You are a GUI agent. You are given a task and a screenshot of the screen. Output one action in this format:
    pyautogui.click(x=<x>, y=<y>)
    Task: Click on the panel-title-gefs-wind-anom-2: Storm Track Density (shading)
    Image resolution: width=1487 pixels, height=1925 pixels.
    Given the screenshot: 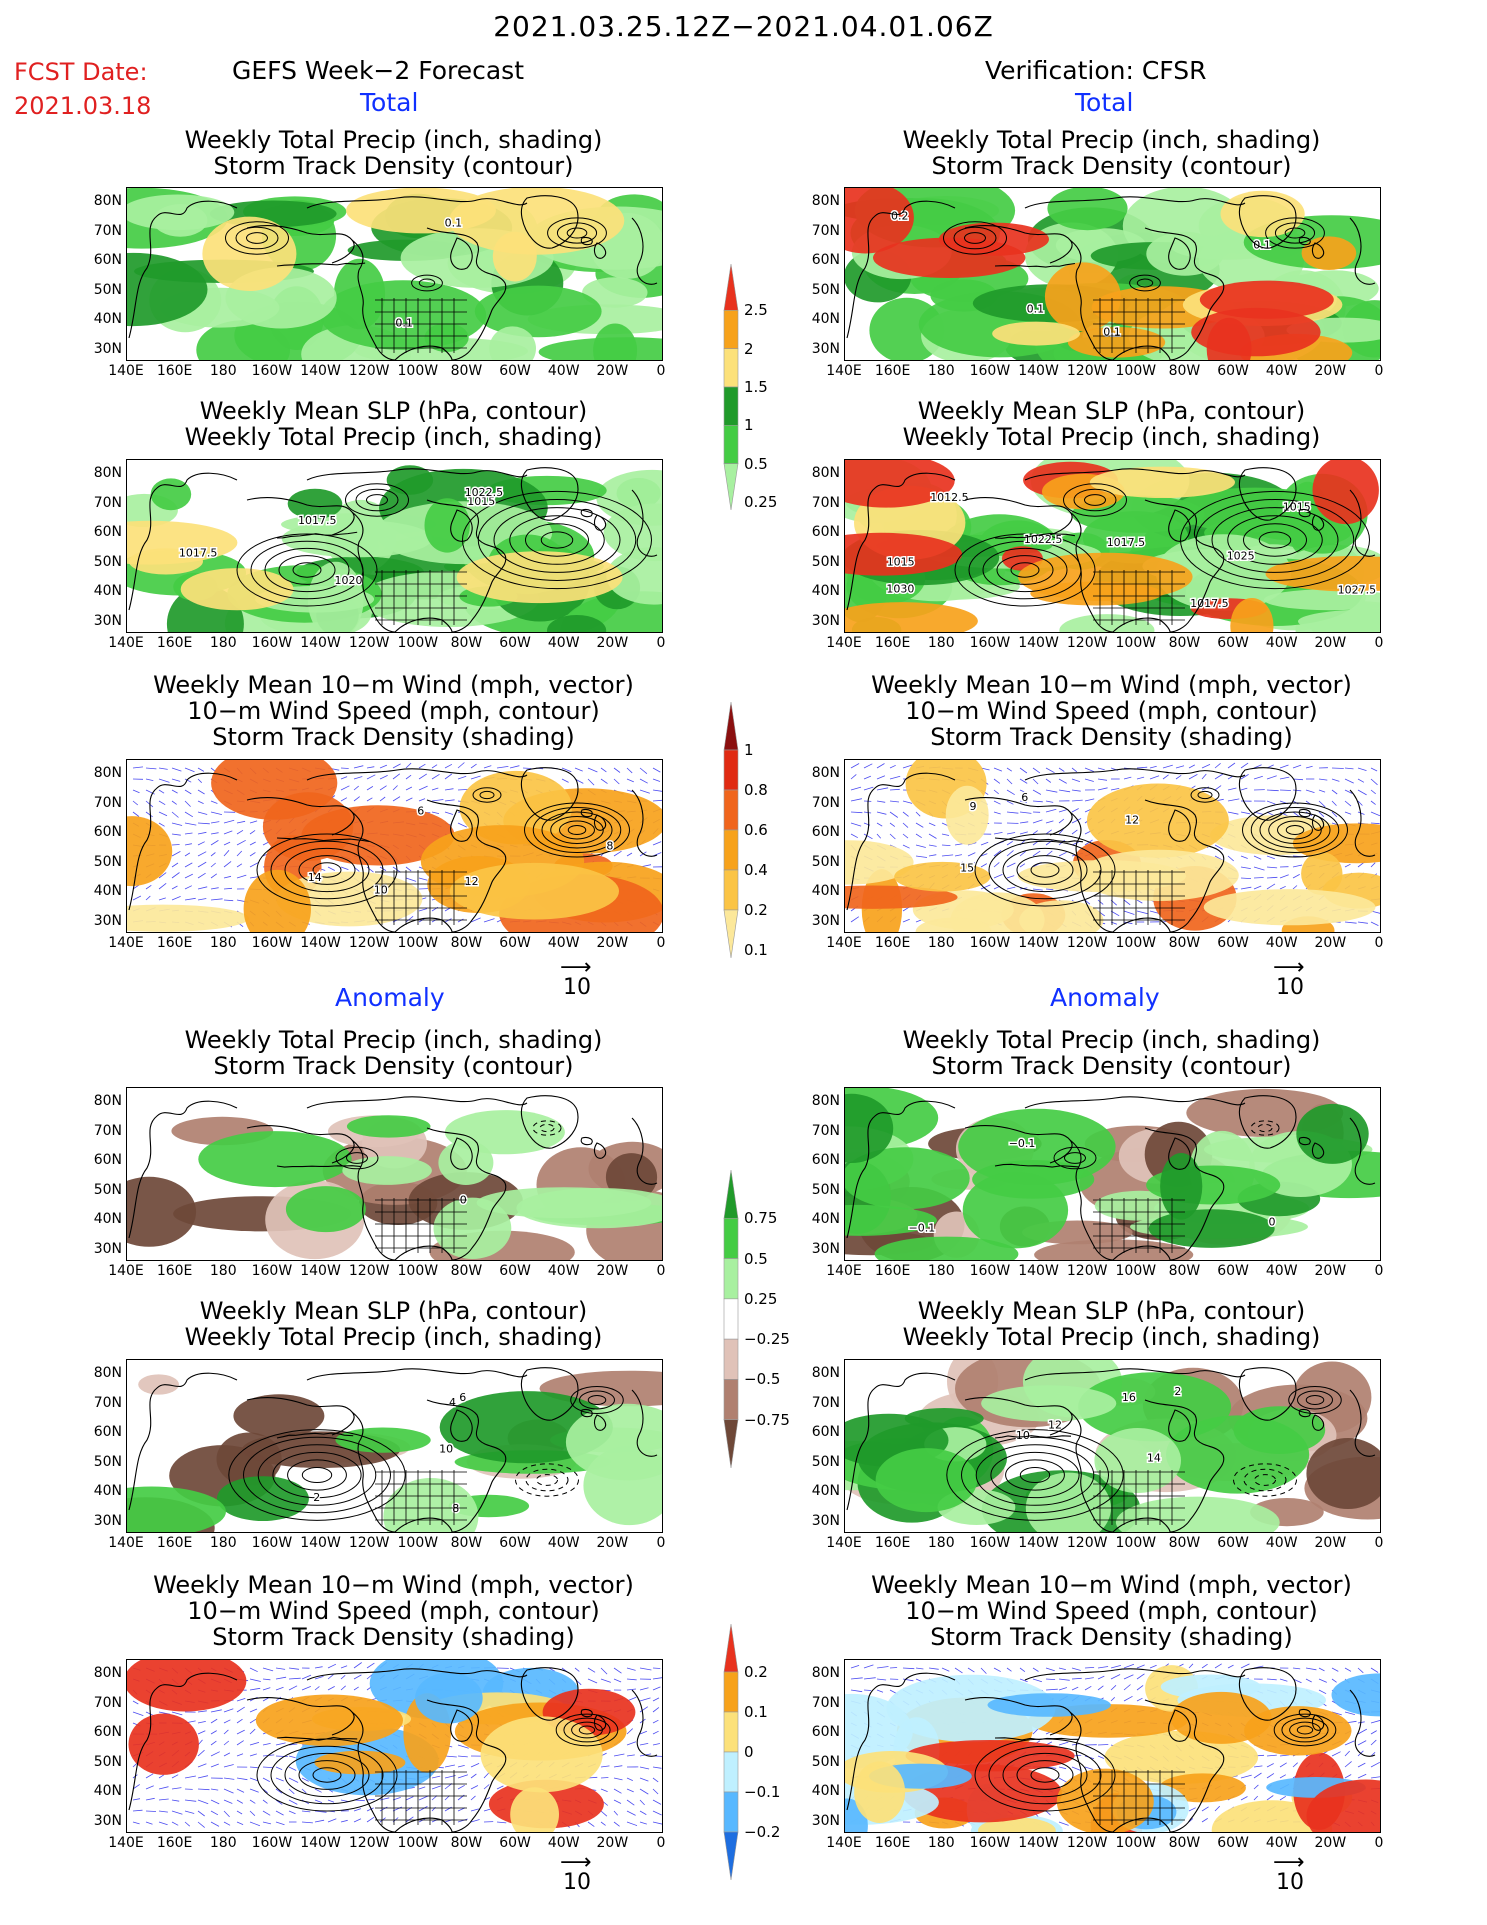 What is the action you would take?
    pyautogui.click(x=393, y=1637)
    